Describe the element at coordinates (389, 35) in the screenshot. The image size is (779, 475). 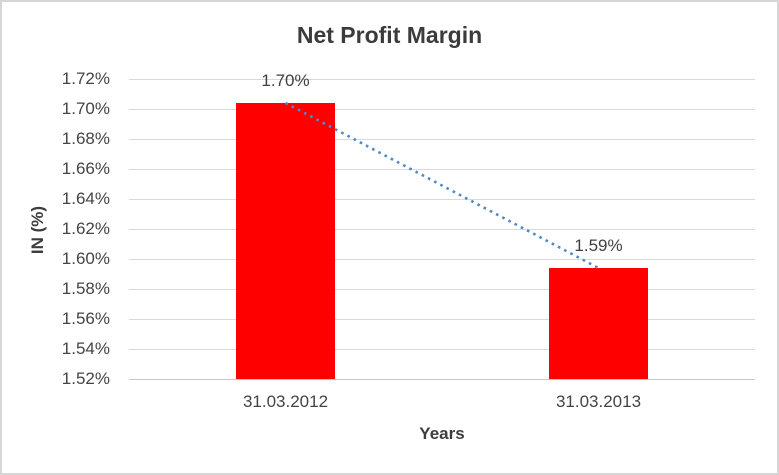
I see `chart-title: Net Profit Margin` at that location.